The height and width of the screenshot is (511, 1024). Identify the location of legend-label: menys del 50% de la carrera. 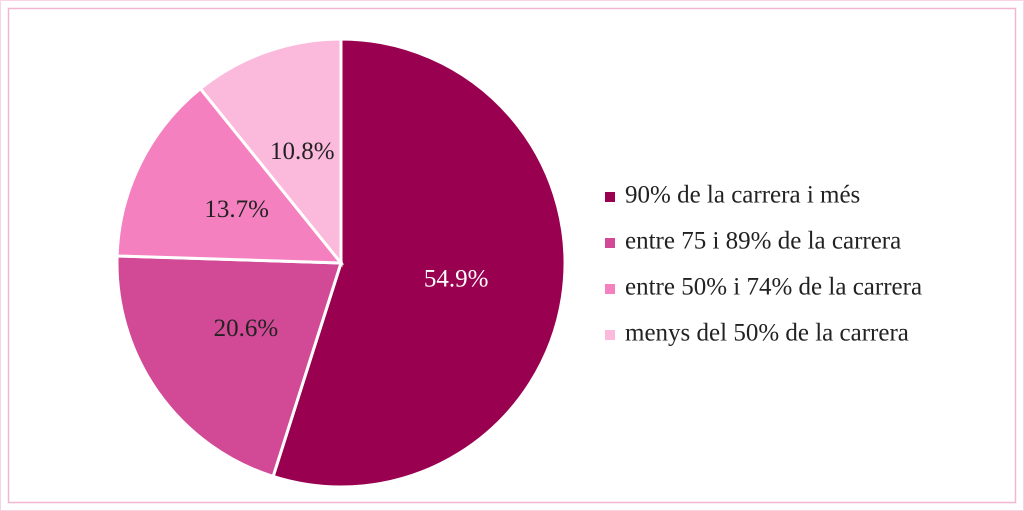
(767, 333).